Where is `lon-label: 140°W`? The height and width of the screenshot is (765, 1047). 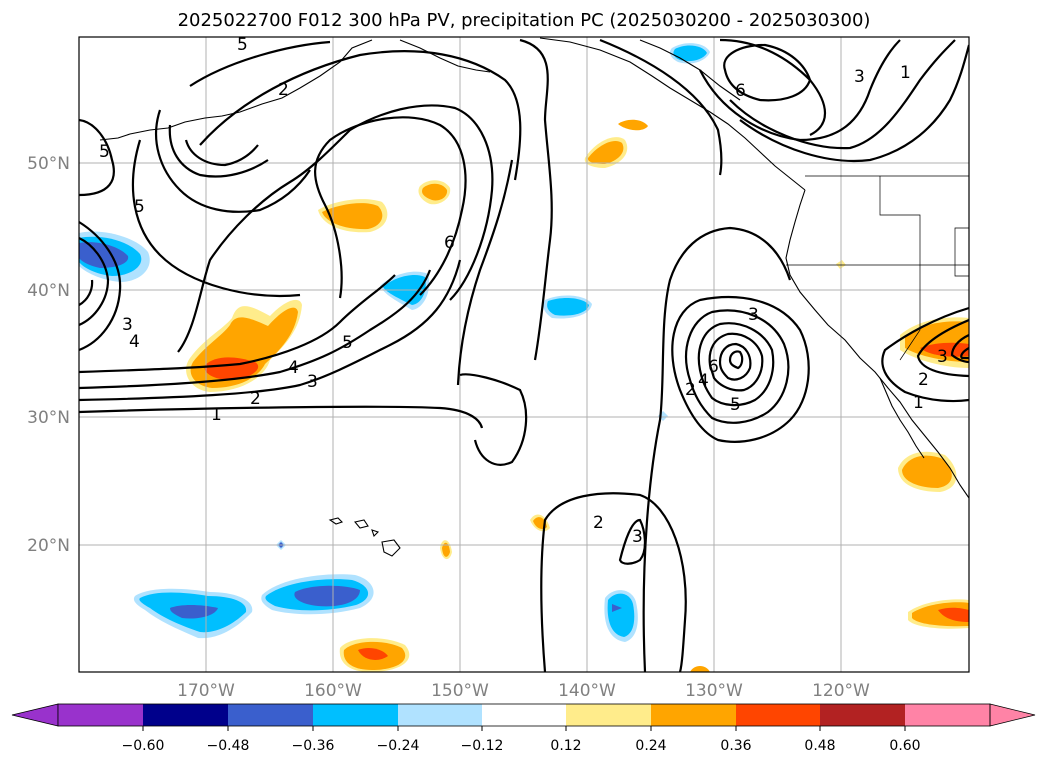
lon-label: 140°W is located at coordinates (587, 691).